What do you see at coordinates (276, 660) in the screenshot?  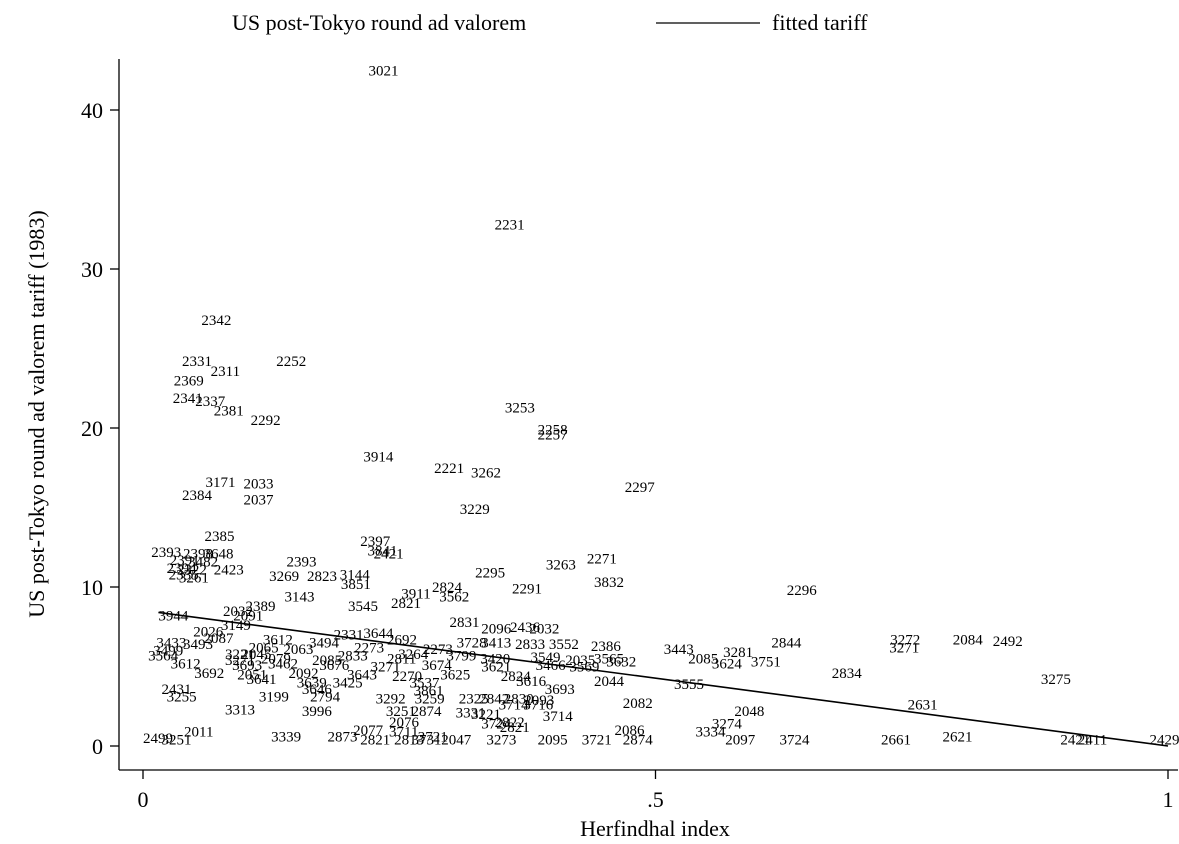 I see `data-point-label: 2079` at bounding box center [276, 660].